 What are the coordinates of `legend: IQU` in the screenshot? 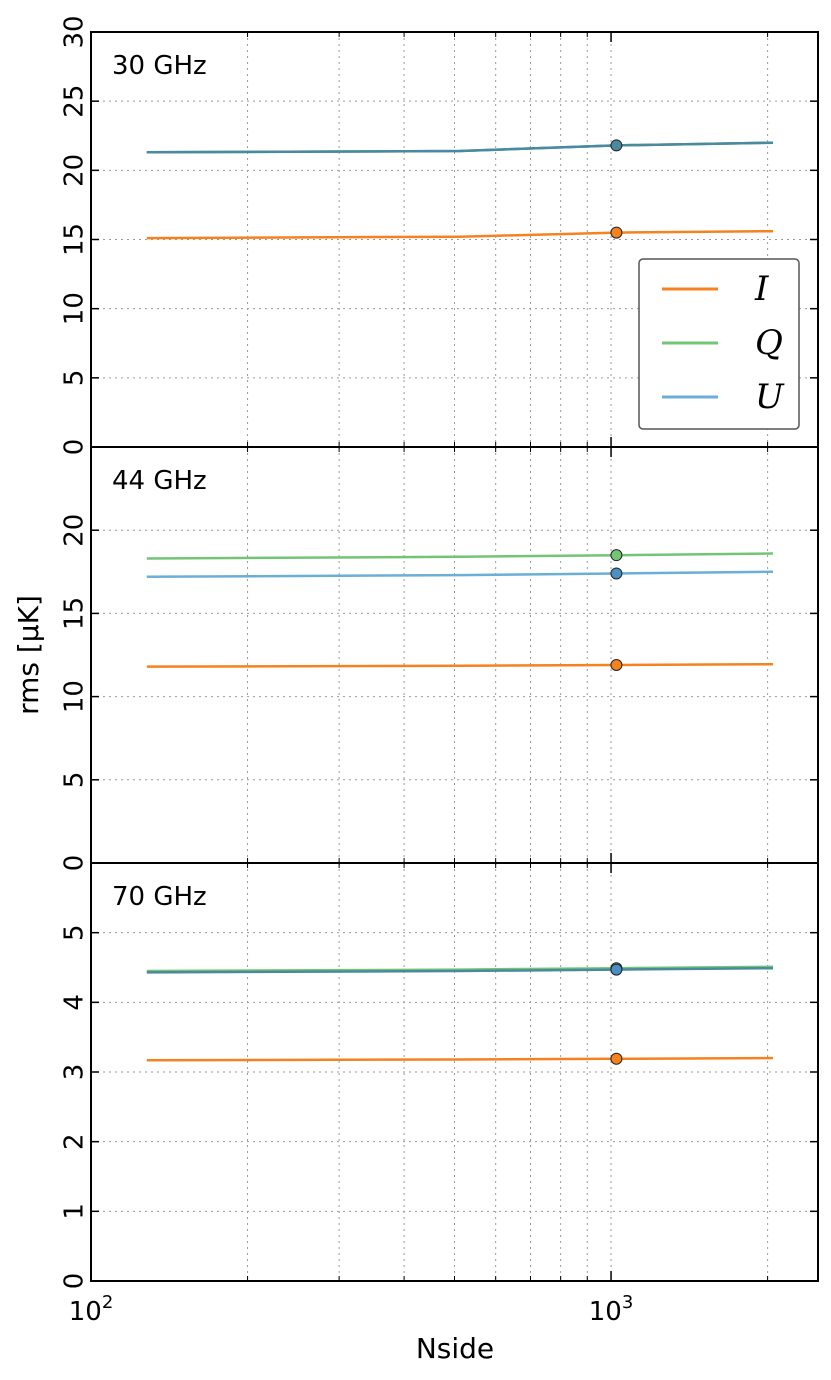 It's located at (719, 344).